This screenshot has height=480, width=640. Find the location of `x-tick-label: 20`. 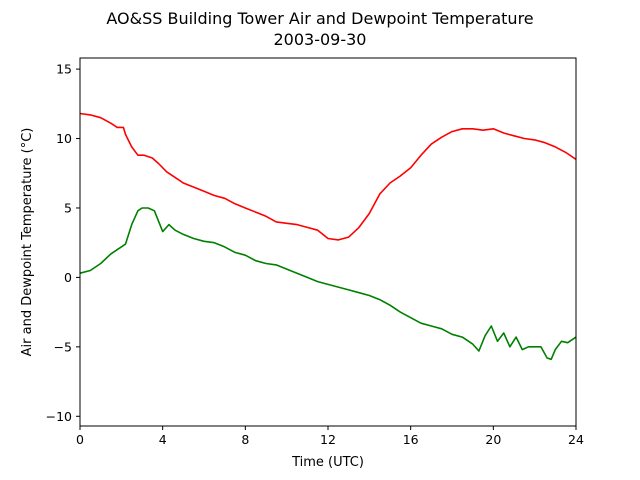

x-tick-label: 20 is located at coordinates (493, 439).